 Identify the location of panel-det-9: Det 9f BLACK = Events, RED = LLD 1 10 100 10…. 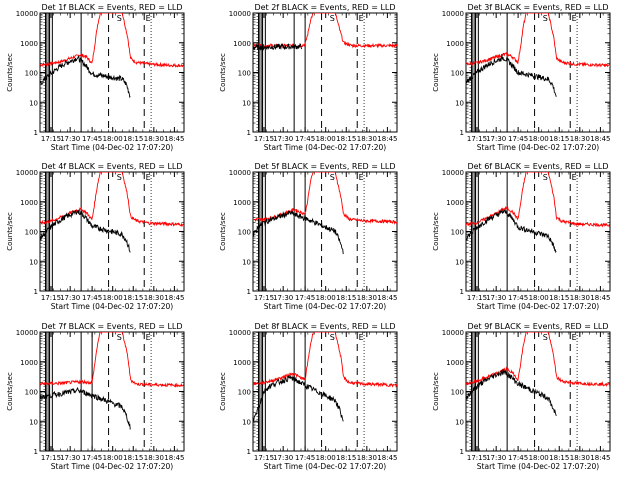
(521, 396).